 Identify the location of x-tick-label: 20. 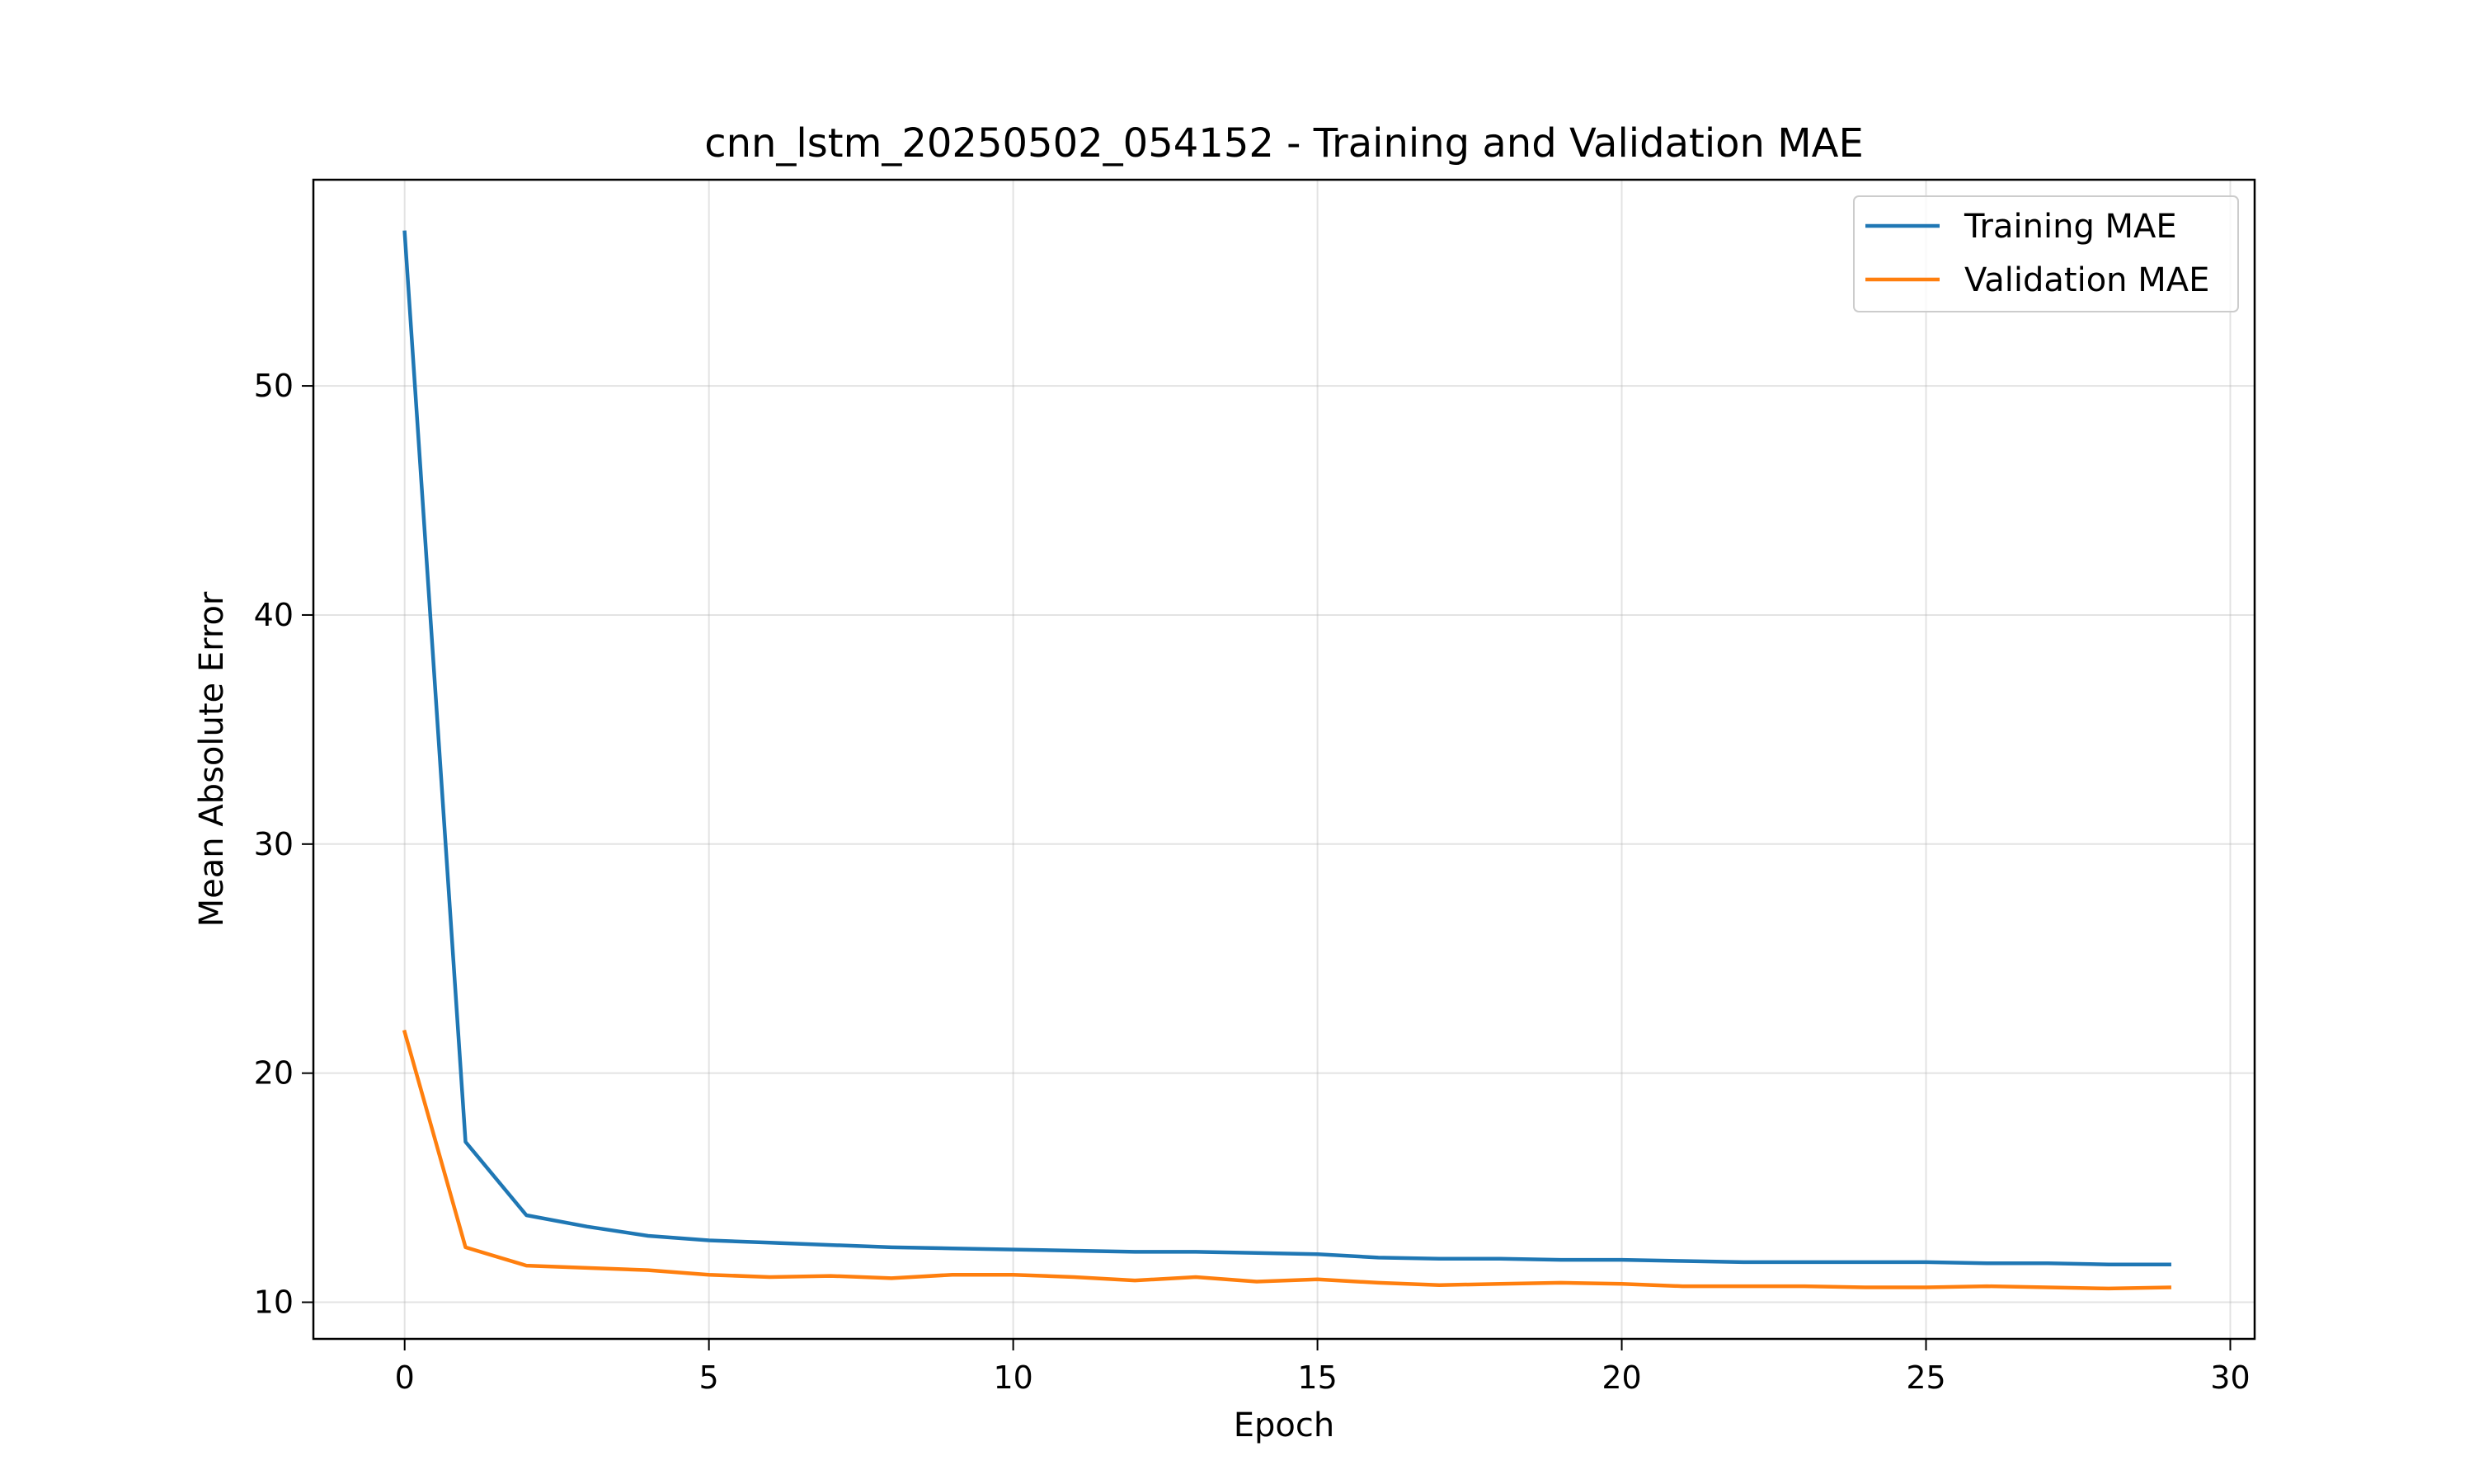
(1621, 1378).